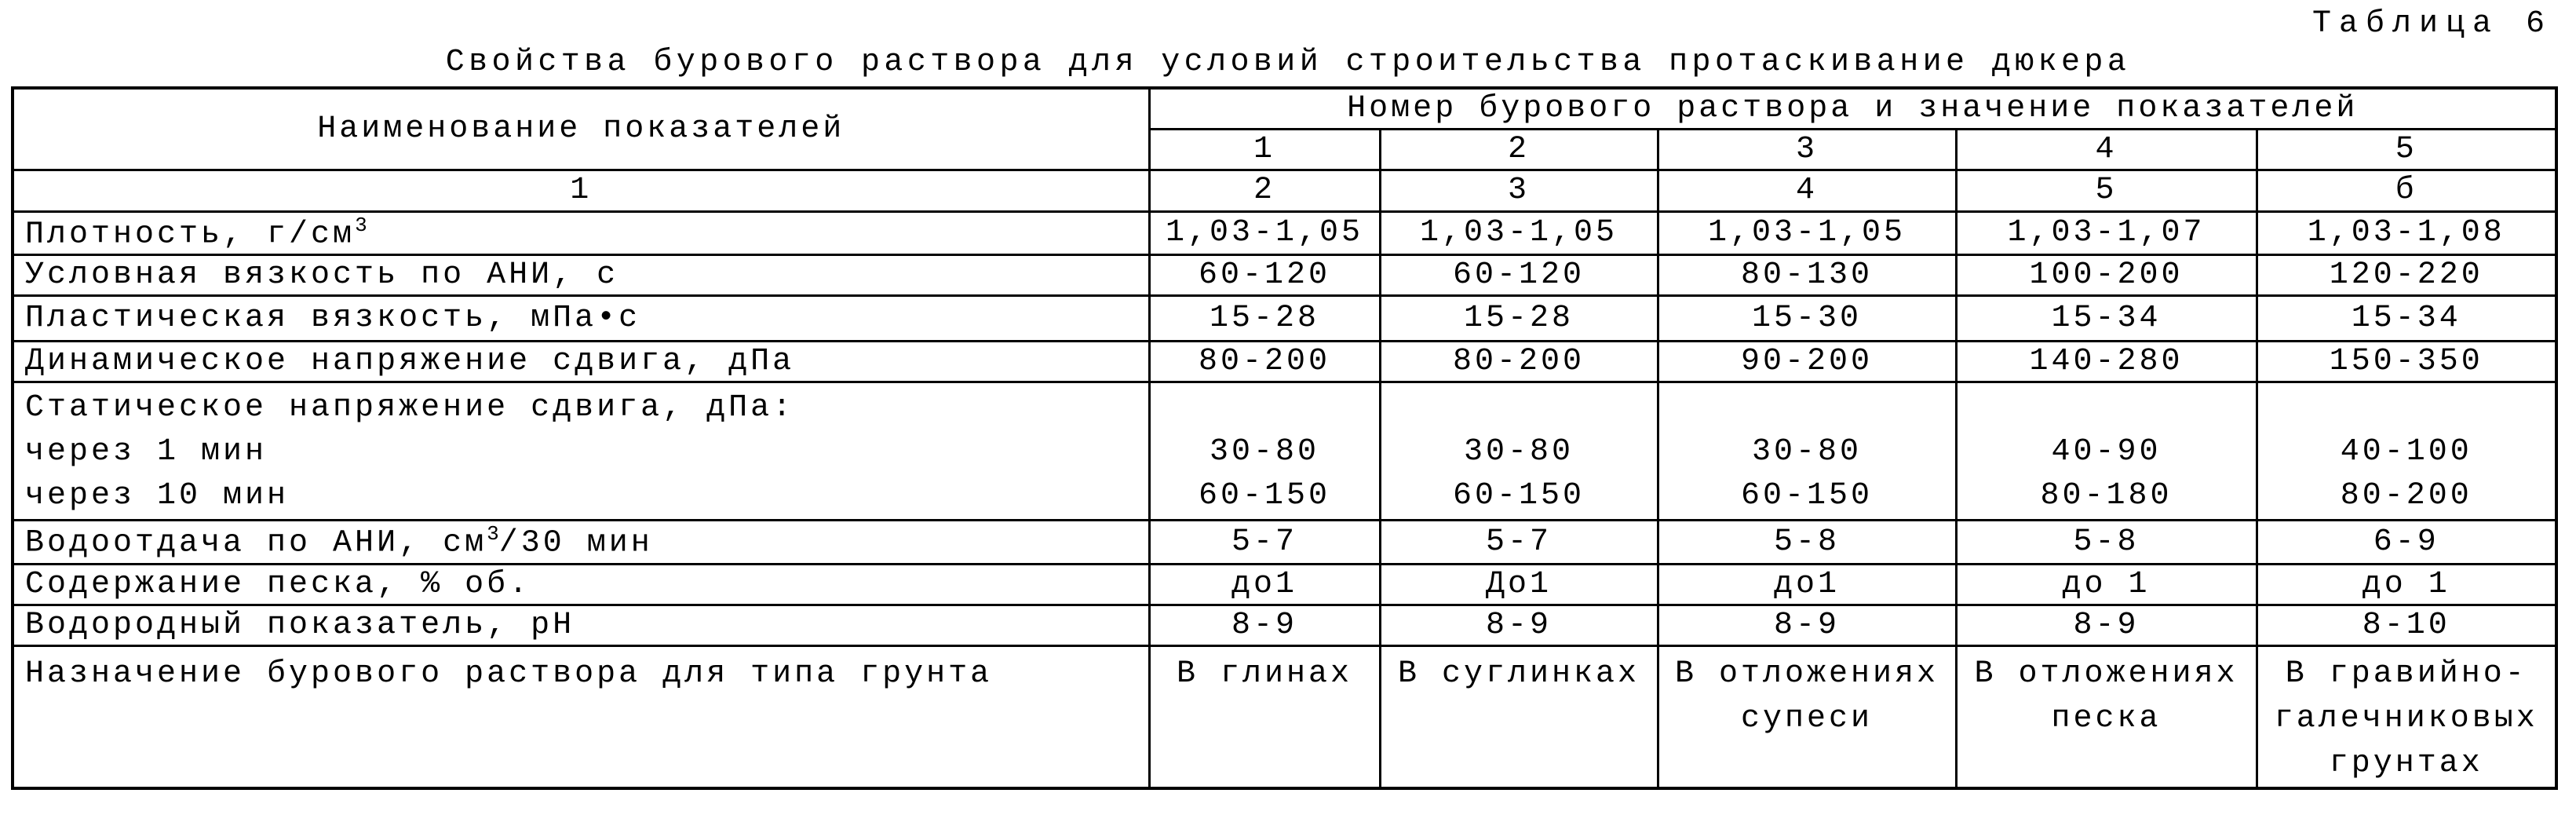 The image size is (2576, 815). What do you see at coordinates (2106, 233) in the screenshot?
I see `value-cell: 1,03-1,07` at bounding box center [2106, 233].